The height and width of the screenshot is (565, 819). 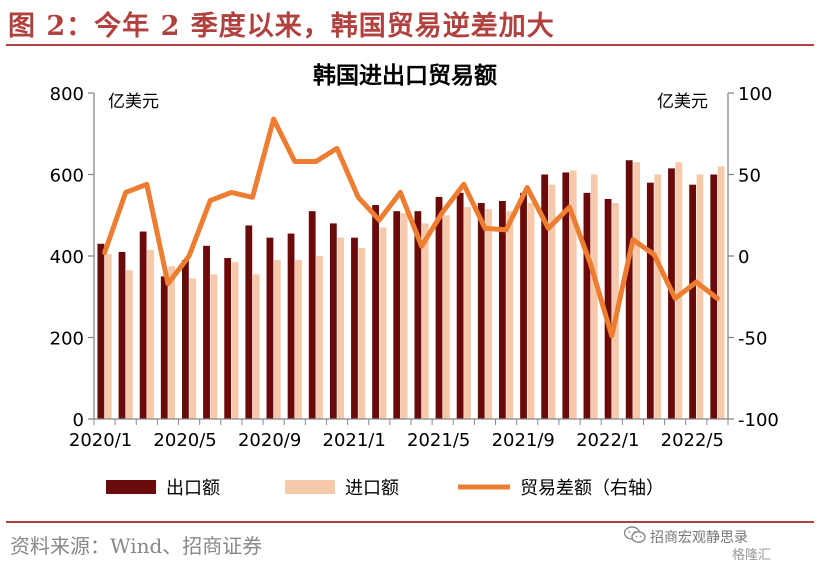 What do you see at coordinates (100, 440) in the screenshot?
I see `x-tick-label: 2020/1` at bounding box center [100, 440].